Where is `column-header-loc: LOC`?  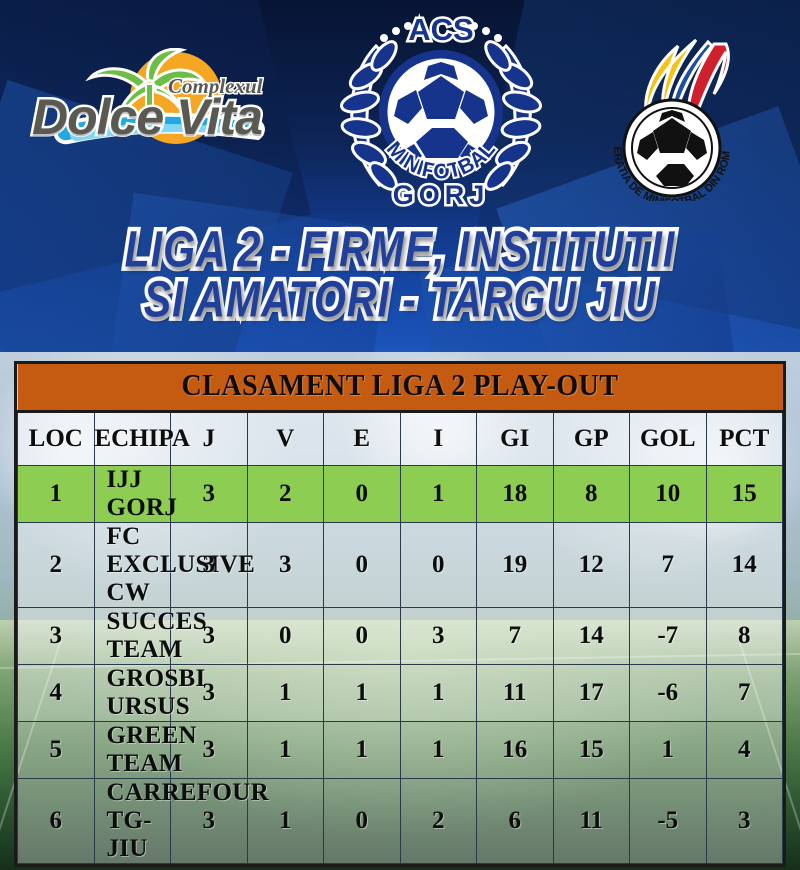 column-header-loc: LOC is located at coordinates (56, 438).